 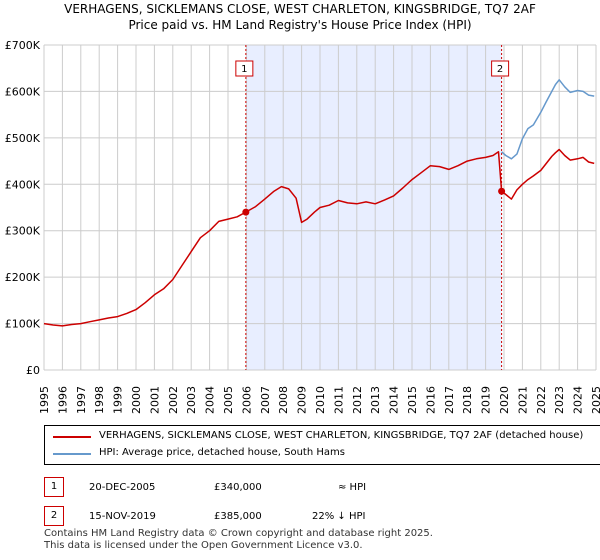 What do you see at coordinates (265, 400) in the screenshot?
I see `x-tick-label: 2007` at bounding box center [265, 400].